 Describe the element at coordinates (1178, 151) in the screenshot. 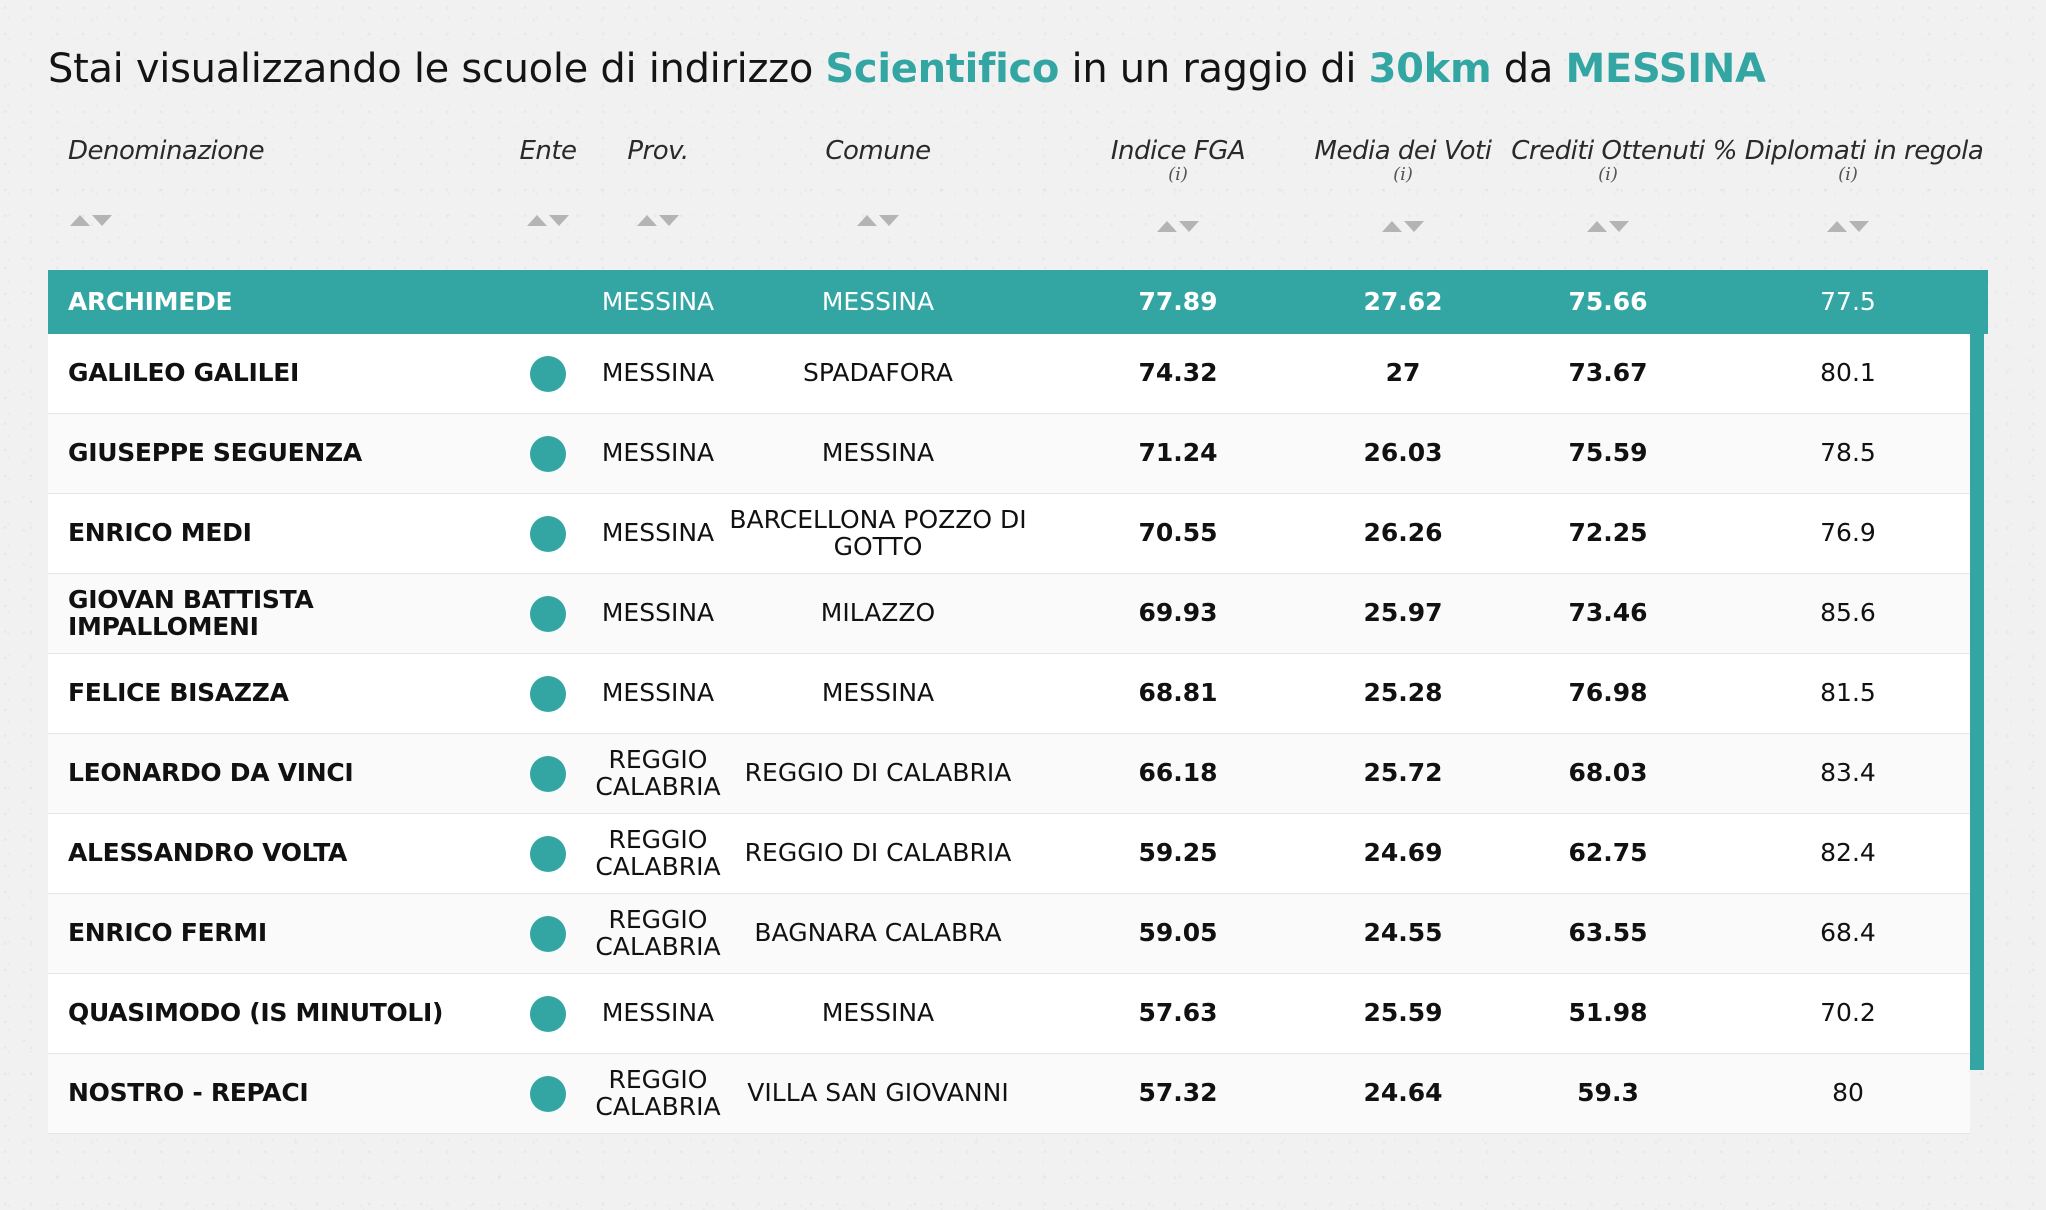

I see `column-header-label: Indice FGA` at that location.